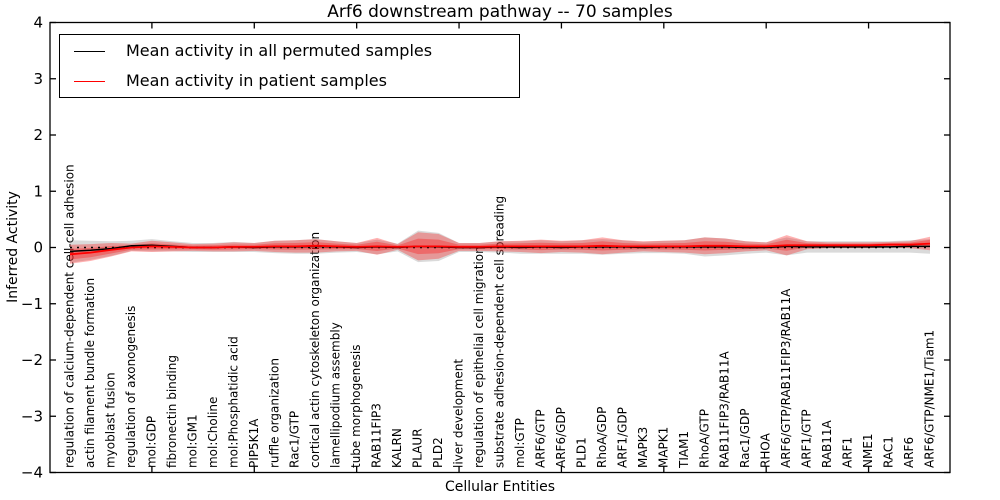 This screenshot has height=500, width=1000. Describe the element at coordinates (684, 450) in the screenshot. I see `x-category-label: TIAM1` at that location.